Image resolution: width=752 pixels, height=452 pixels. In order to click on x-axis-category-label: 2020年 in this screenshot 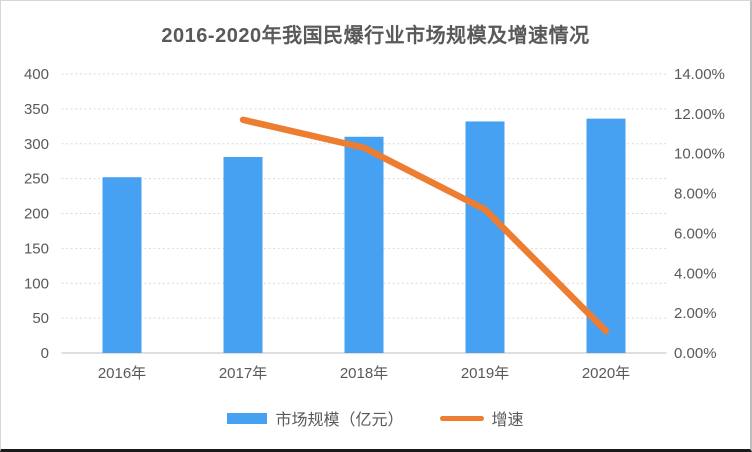, I will do `click(606, 373)`.